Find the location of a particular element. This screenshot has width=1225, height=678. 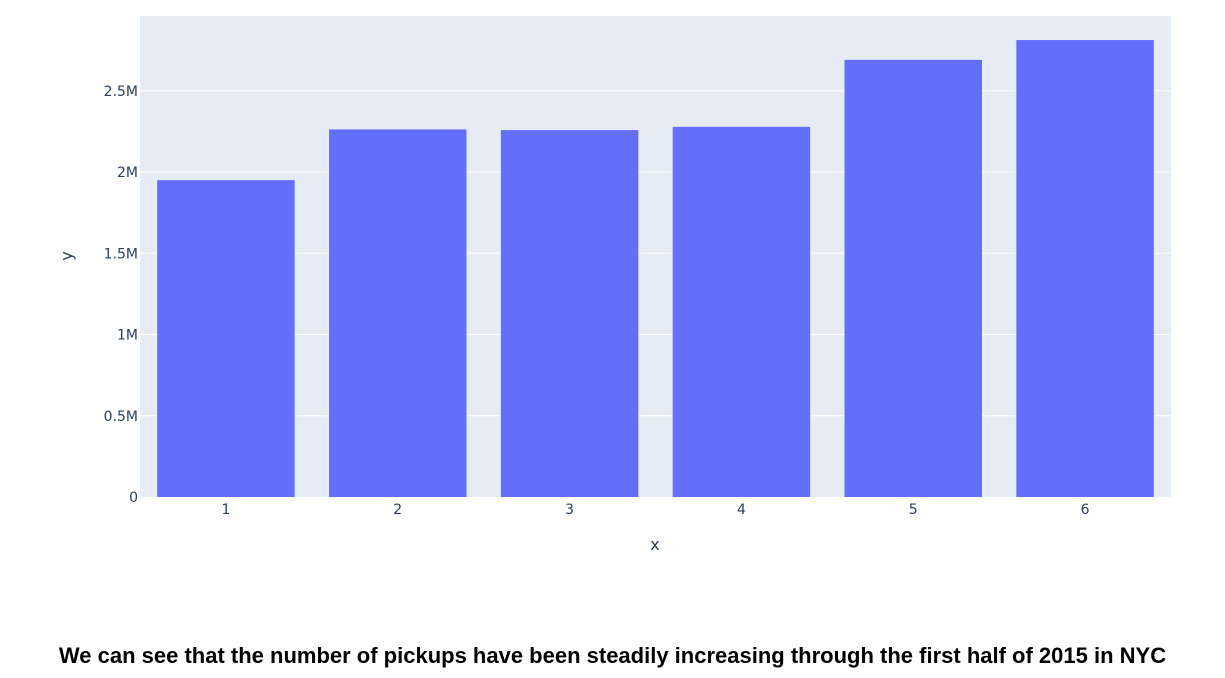

x-axis-title: x is located at coordinates (654, 544).